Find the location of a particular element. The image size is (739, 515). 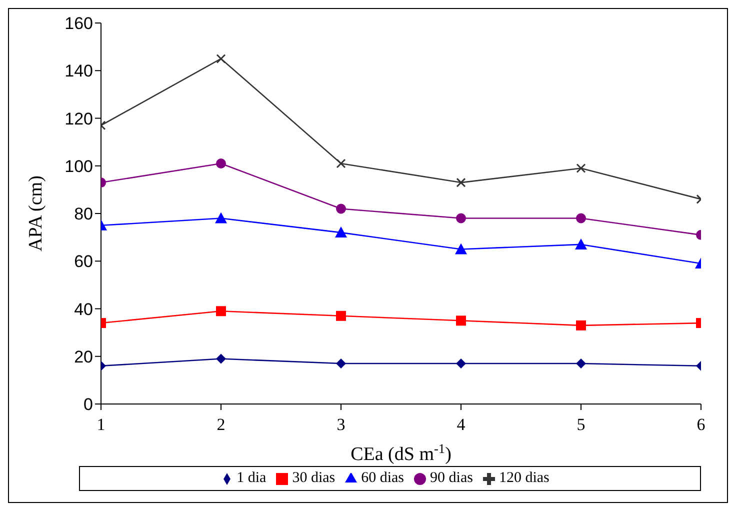

y-tick-label: 160 is located at coordinates (78, 24).